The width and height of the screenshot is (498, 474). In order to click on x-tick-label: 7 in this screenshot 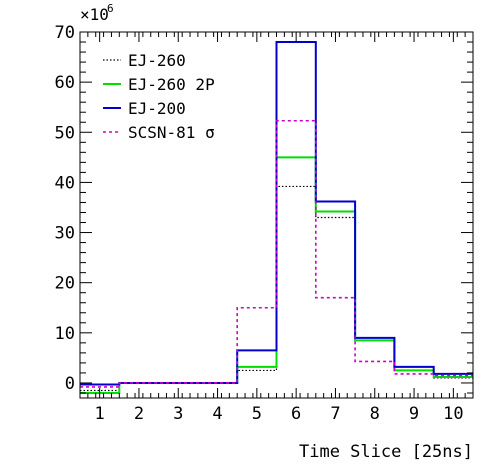, I will do `click(335, 414)`.